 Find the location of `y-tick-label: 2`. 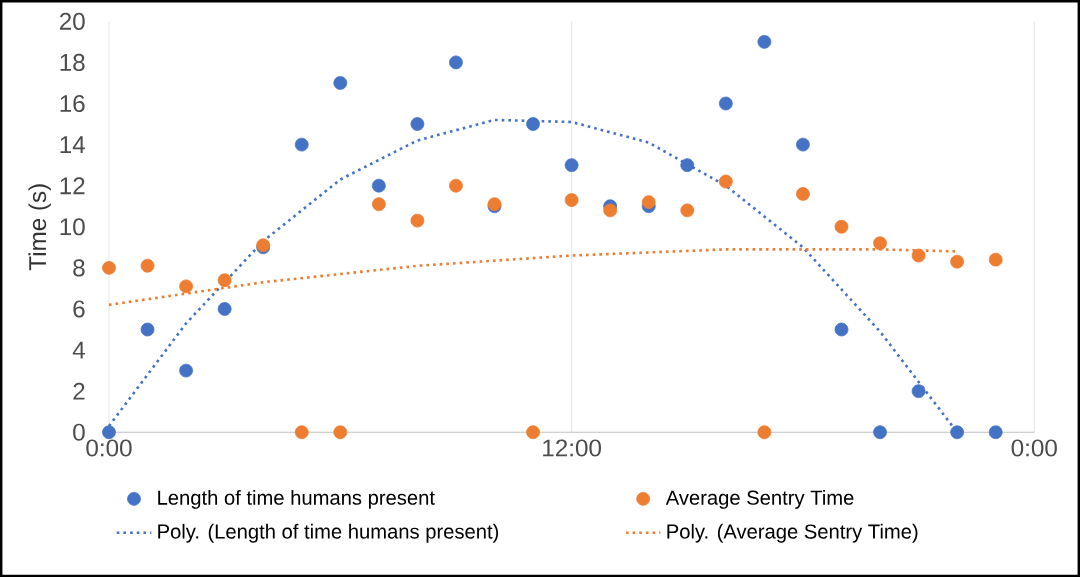

y-tick-label: 2 is located at coordinates (79, 391).